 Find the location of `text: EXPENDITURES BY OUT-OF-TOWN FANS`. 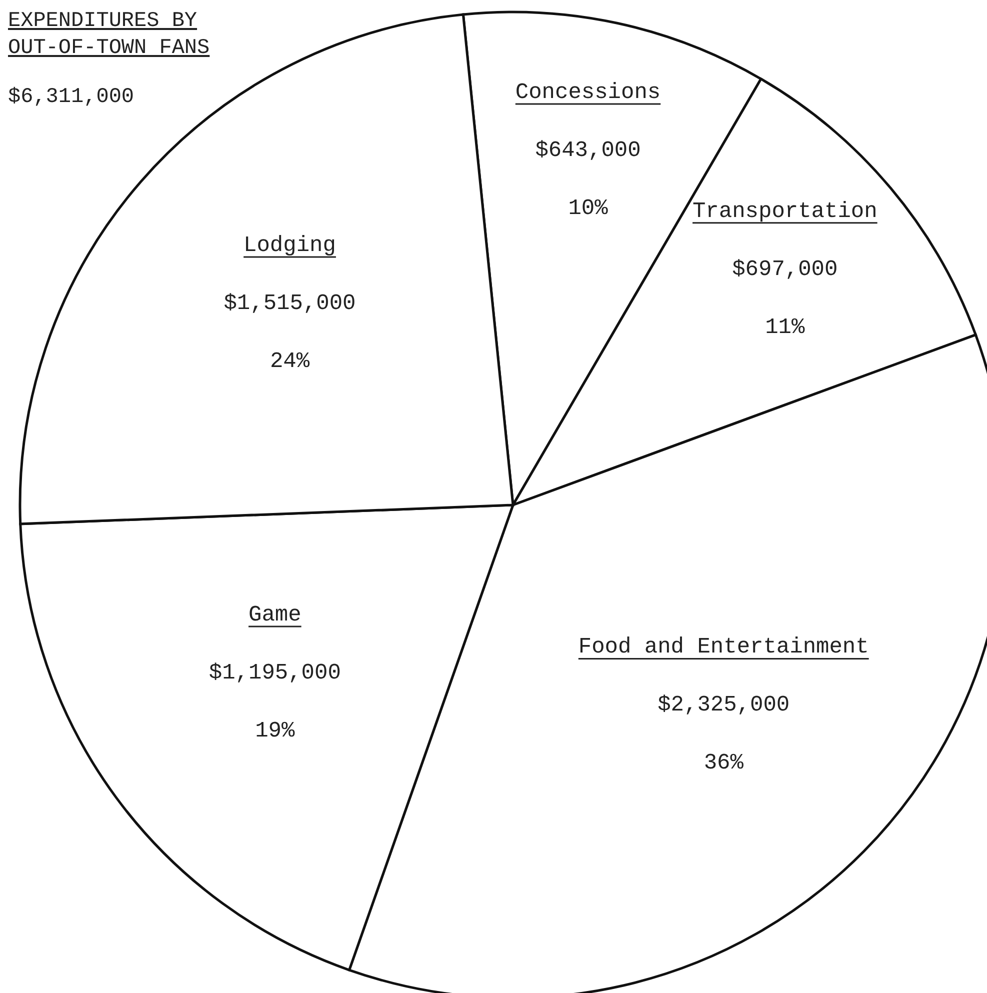

text: EXPENDITURES BY OUT-OF-TOWN FANS is located at coordinates (109, 35).